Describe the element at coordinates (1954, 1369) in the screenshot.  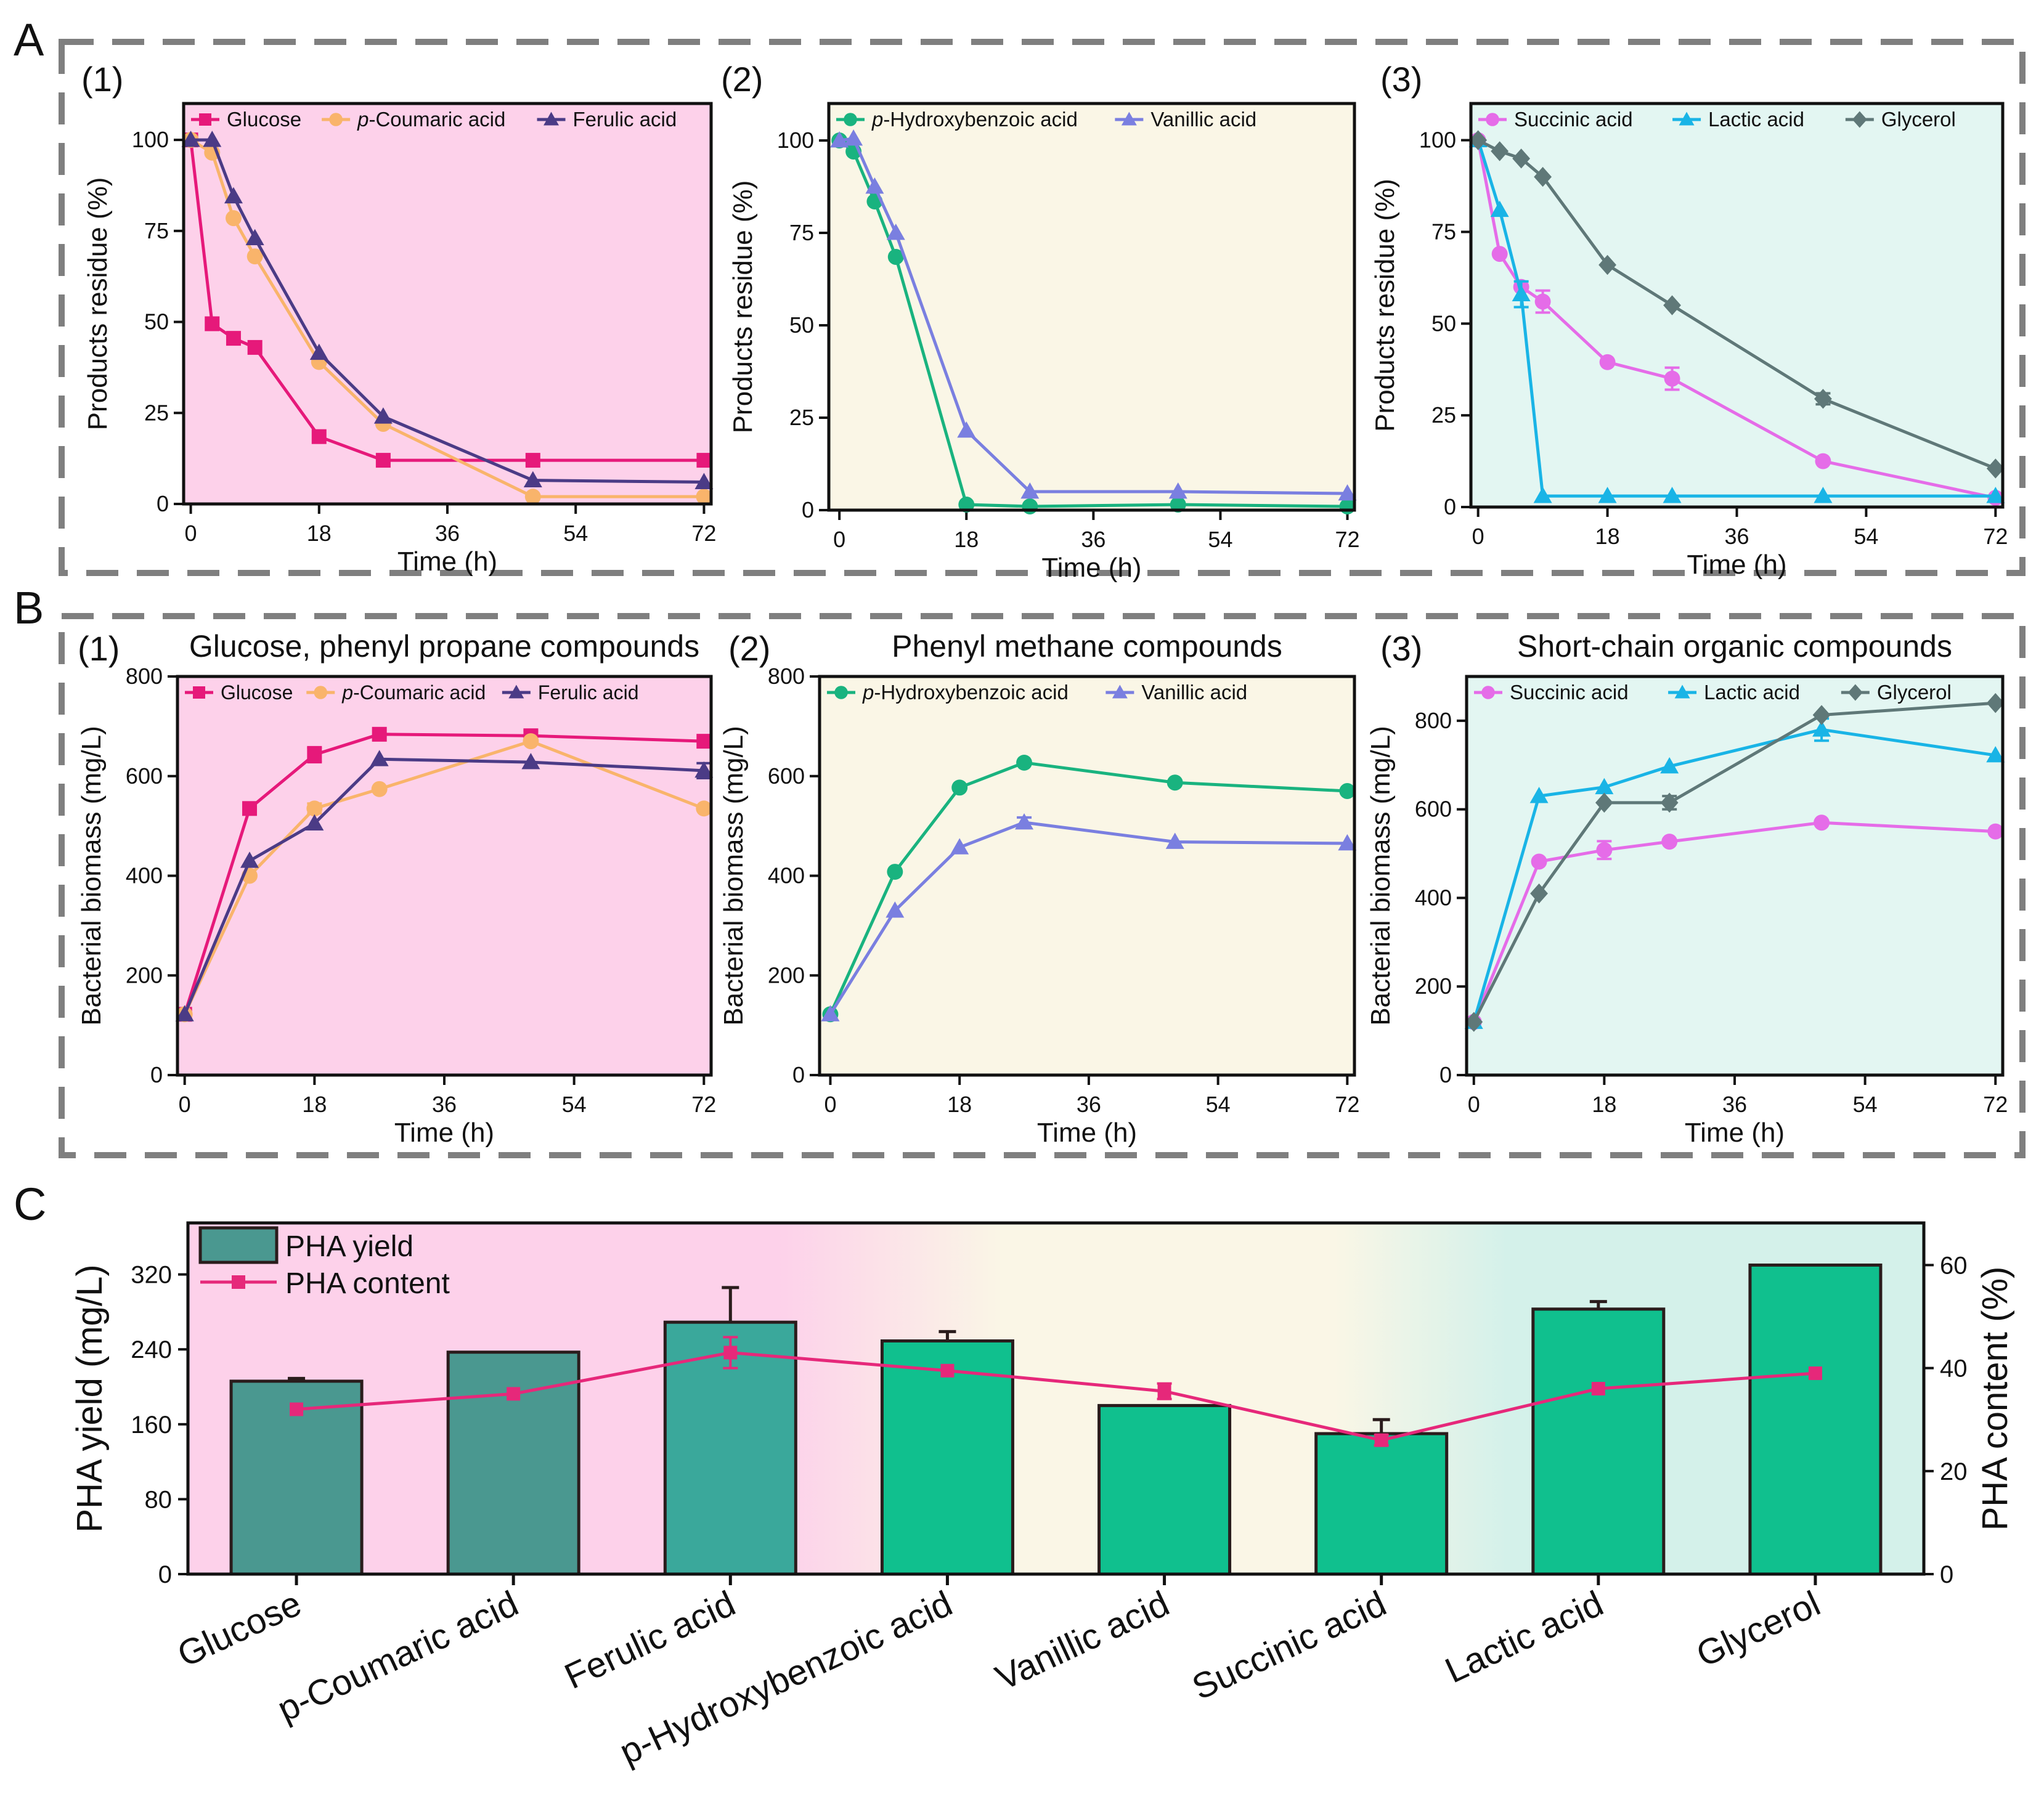
I see `y2-tick-label: 40` at that location.